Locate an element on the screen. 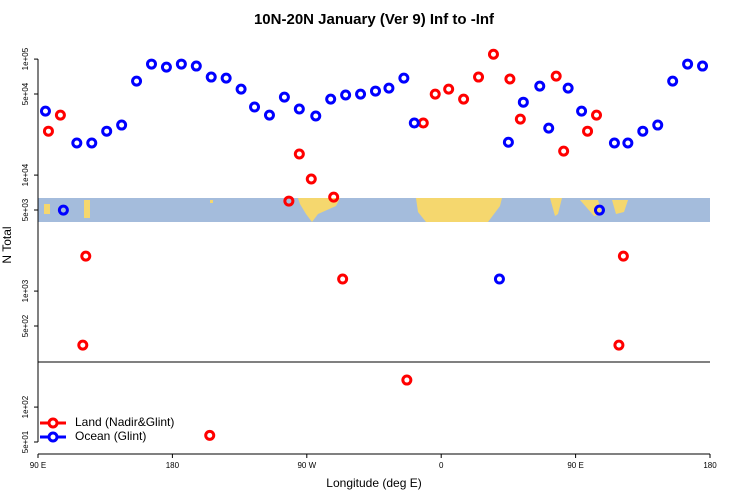  y-tick-label: 5e+03 is located at coordinates (25, 209).